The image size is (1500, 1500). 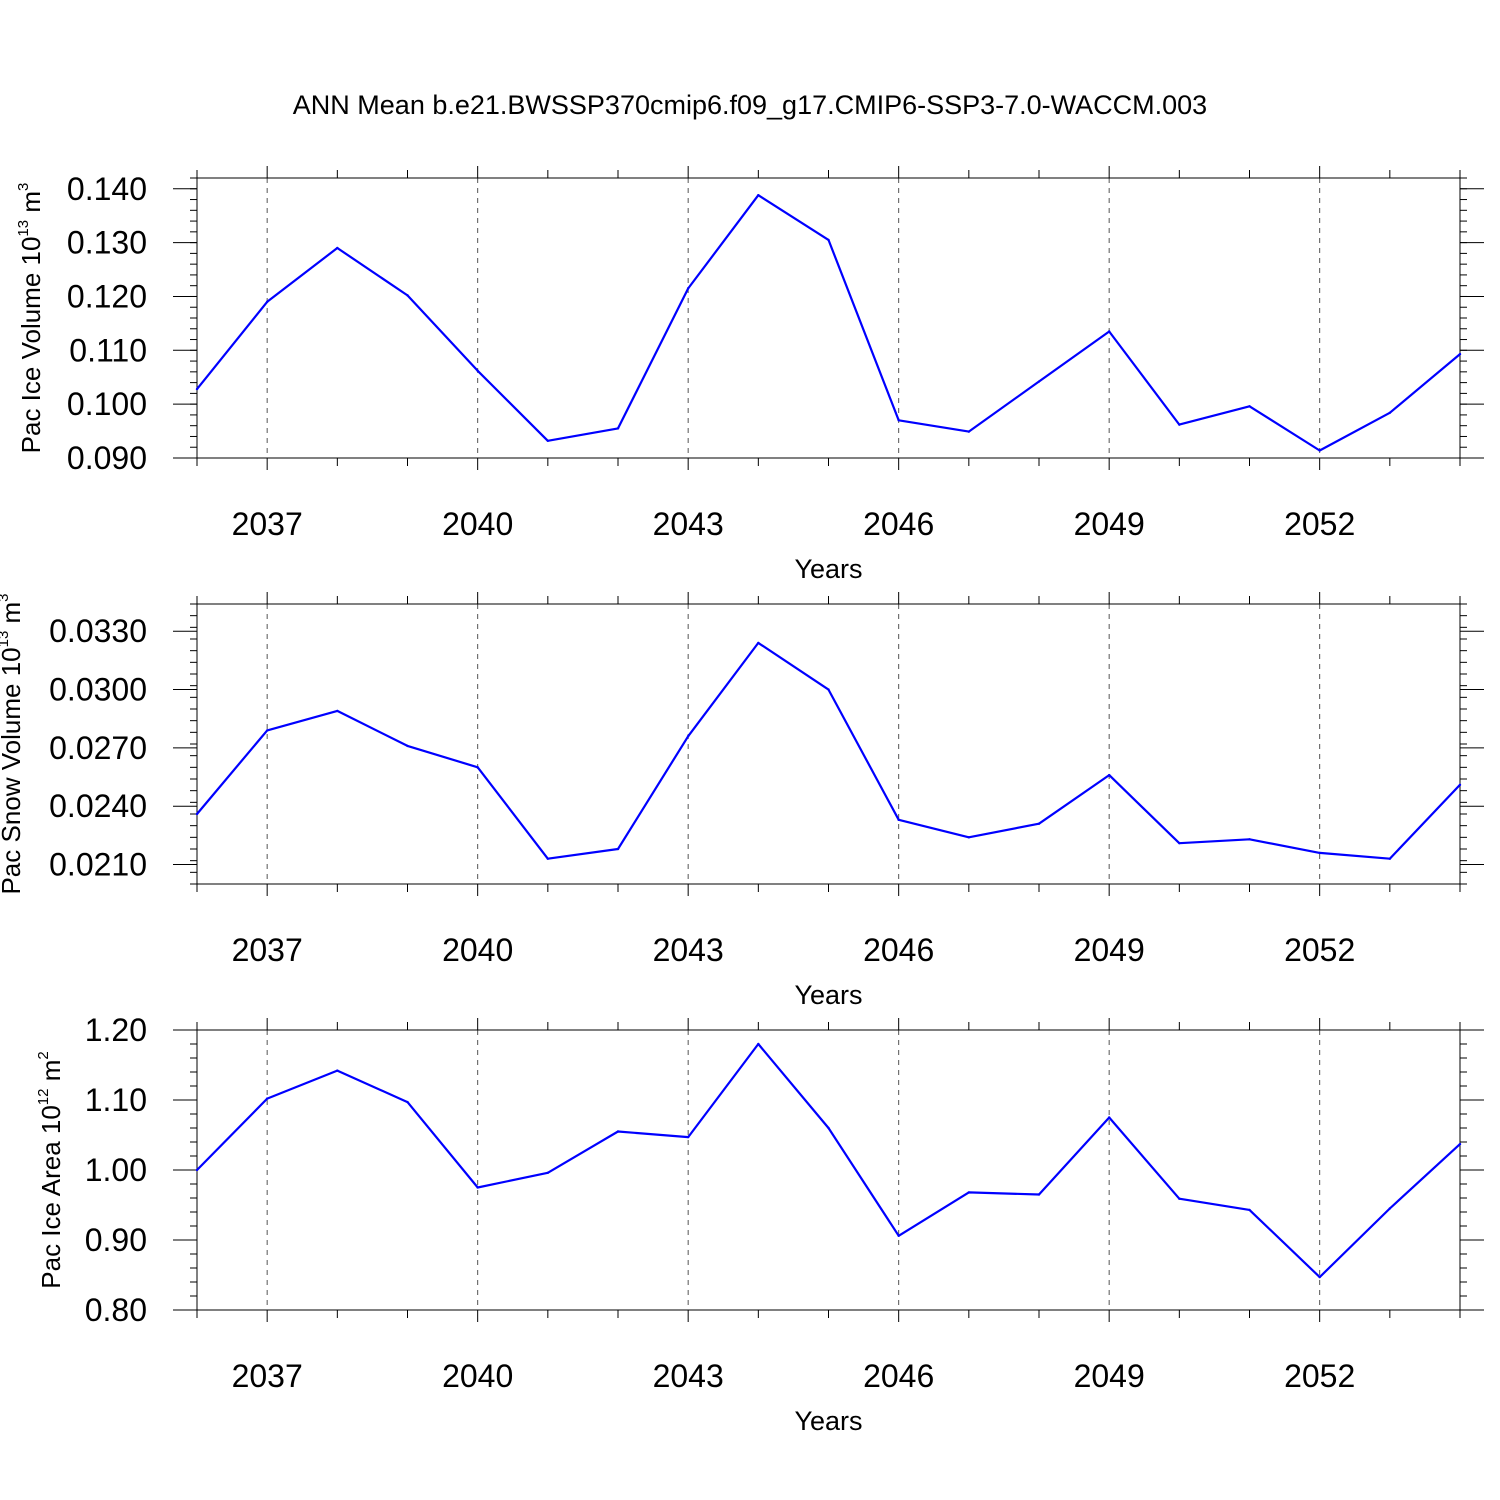 I want to click on y-tick-label: 0.090, so click(x=107, y=458).